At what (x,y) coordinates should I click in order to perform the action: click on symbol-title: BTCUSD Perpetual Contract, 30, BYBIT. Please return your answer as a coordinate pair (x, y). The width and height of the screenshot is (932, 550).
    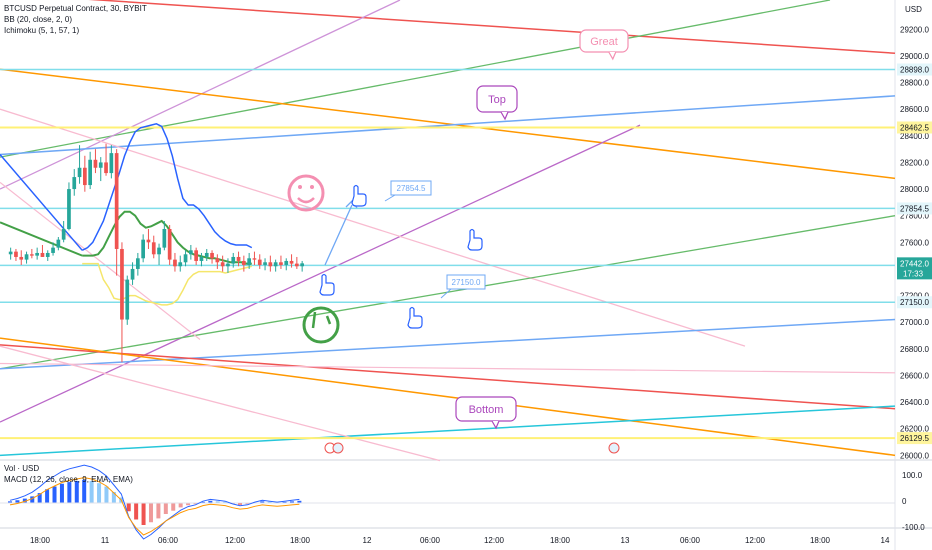
    Looking at the image, I should click on (75, 8).